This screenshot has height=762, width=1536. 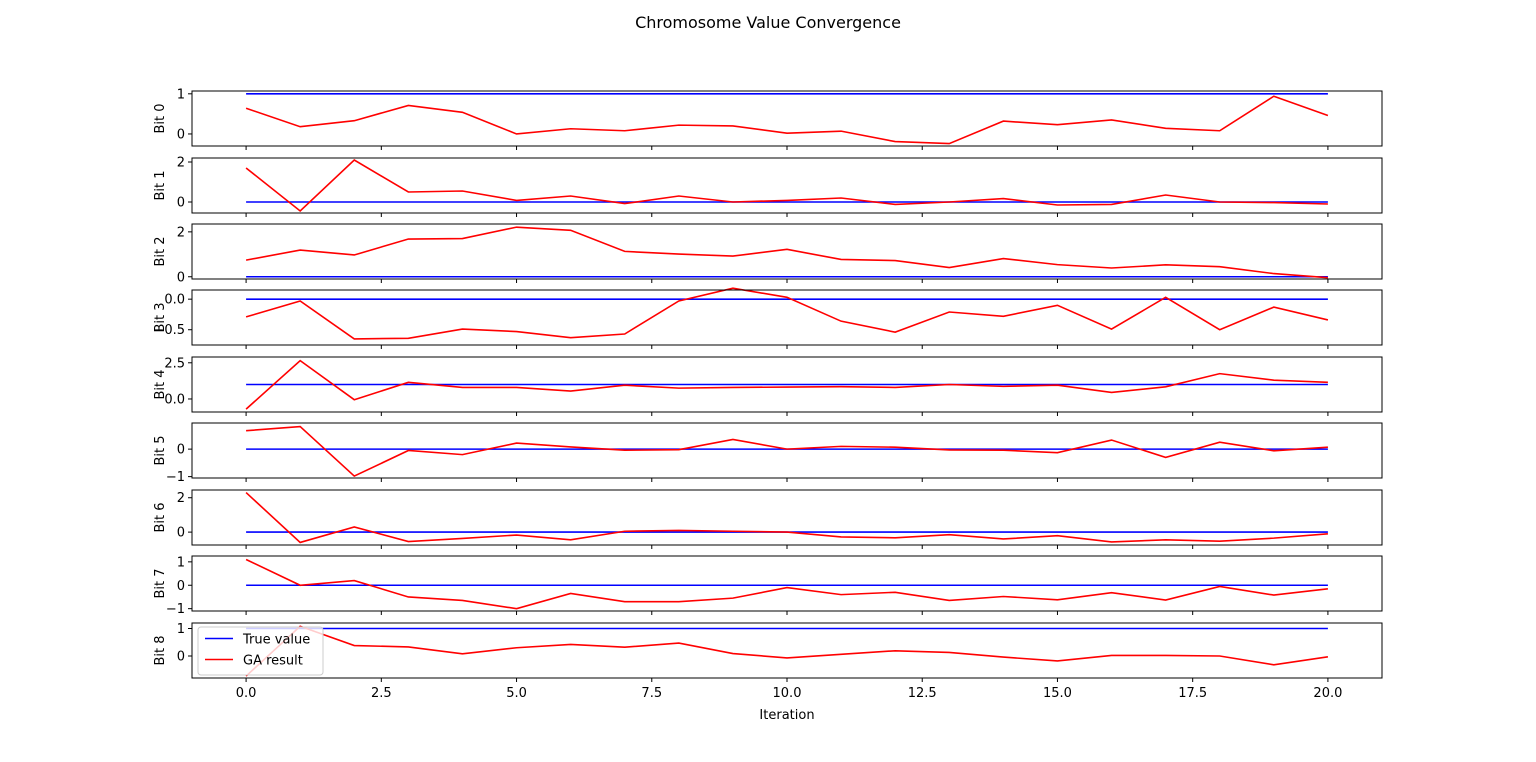 What do you see at coordinates (160, 185) in the screenshot?
I see `y-axis-label-bit-1: Bit 1` at bounding box center [160, 185].